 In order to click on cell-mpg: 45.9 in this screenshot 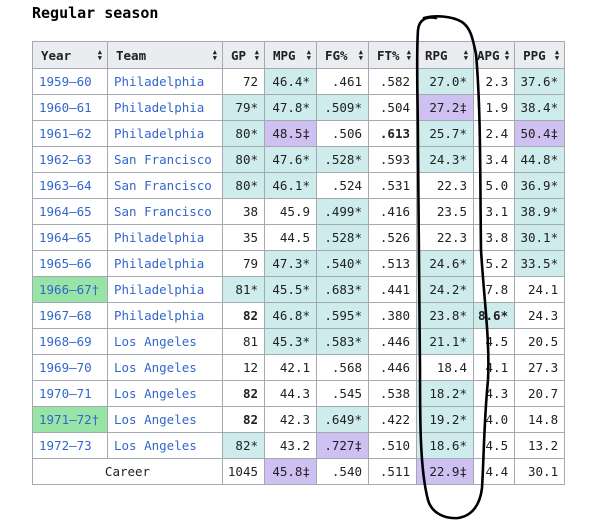, I will do `click(290, 211)`.